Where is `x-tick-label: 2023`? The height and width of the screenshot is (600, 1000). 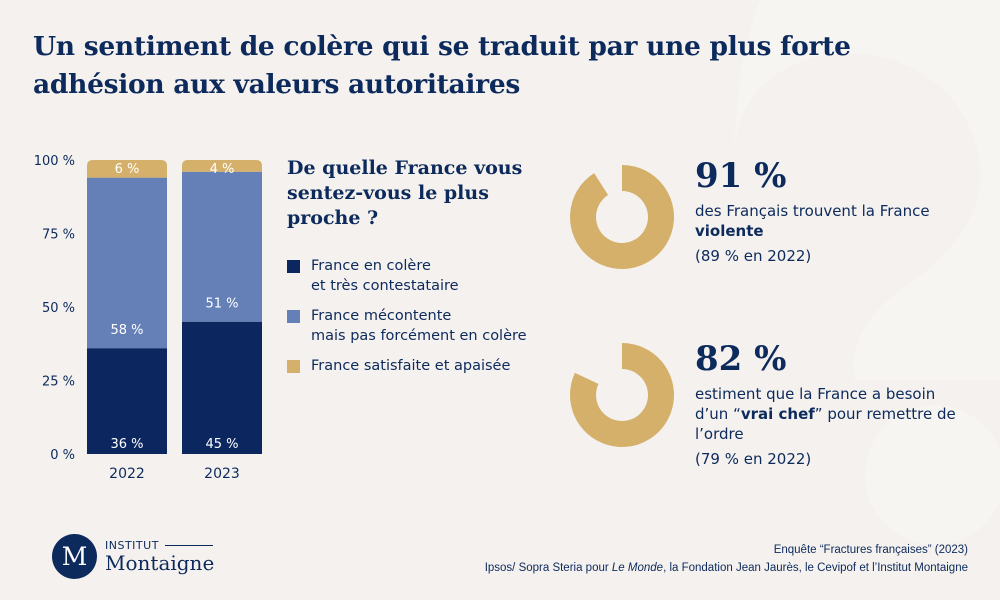 x-tick-label: 2023 is located at coordinates (222, 474).